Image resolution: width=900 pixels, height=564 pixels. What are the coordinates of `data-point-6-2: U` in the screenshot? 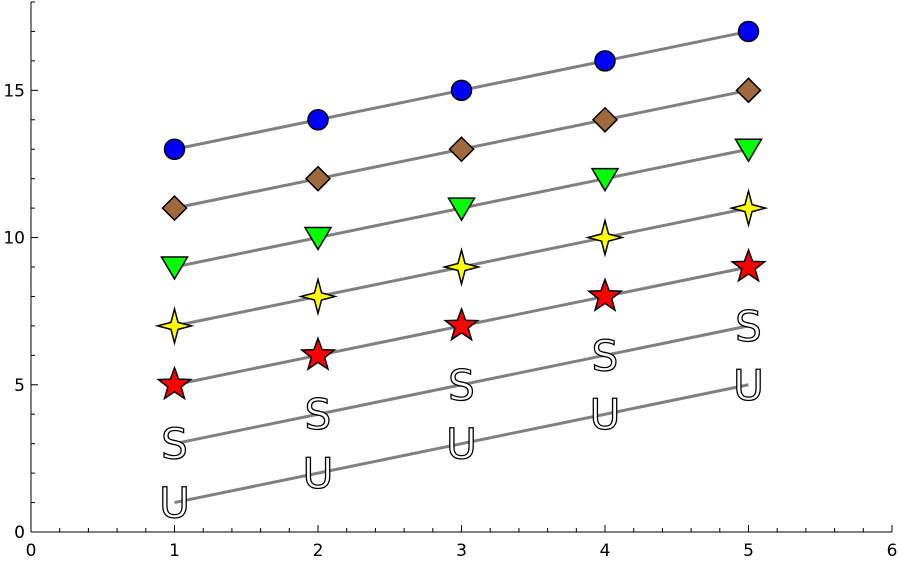 It's located at (461, 444).